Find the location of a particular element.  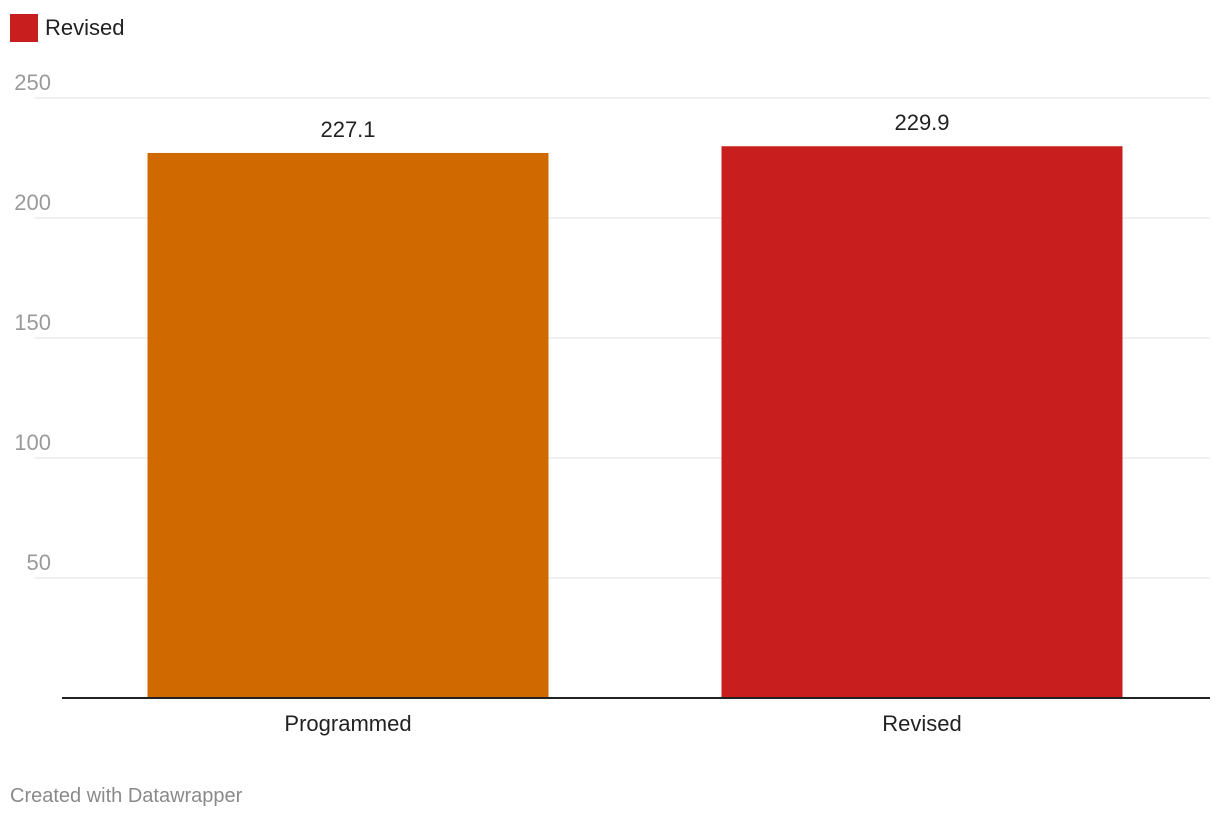

data-label-programmed: 227.1 is located at coordinates (347, 129).